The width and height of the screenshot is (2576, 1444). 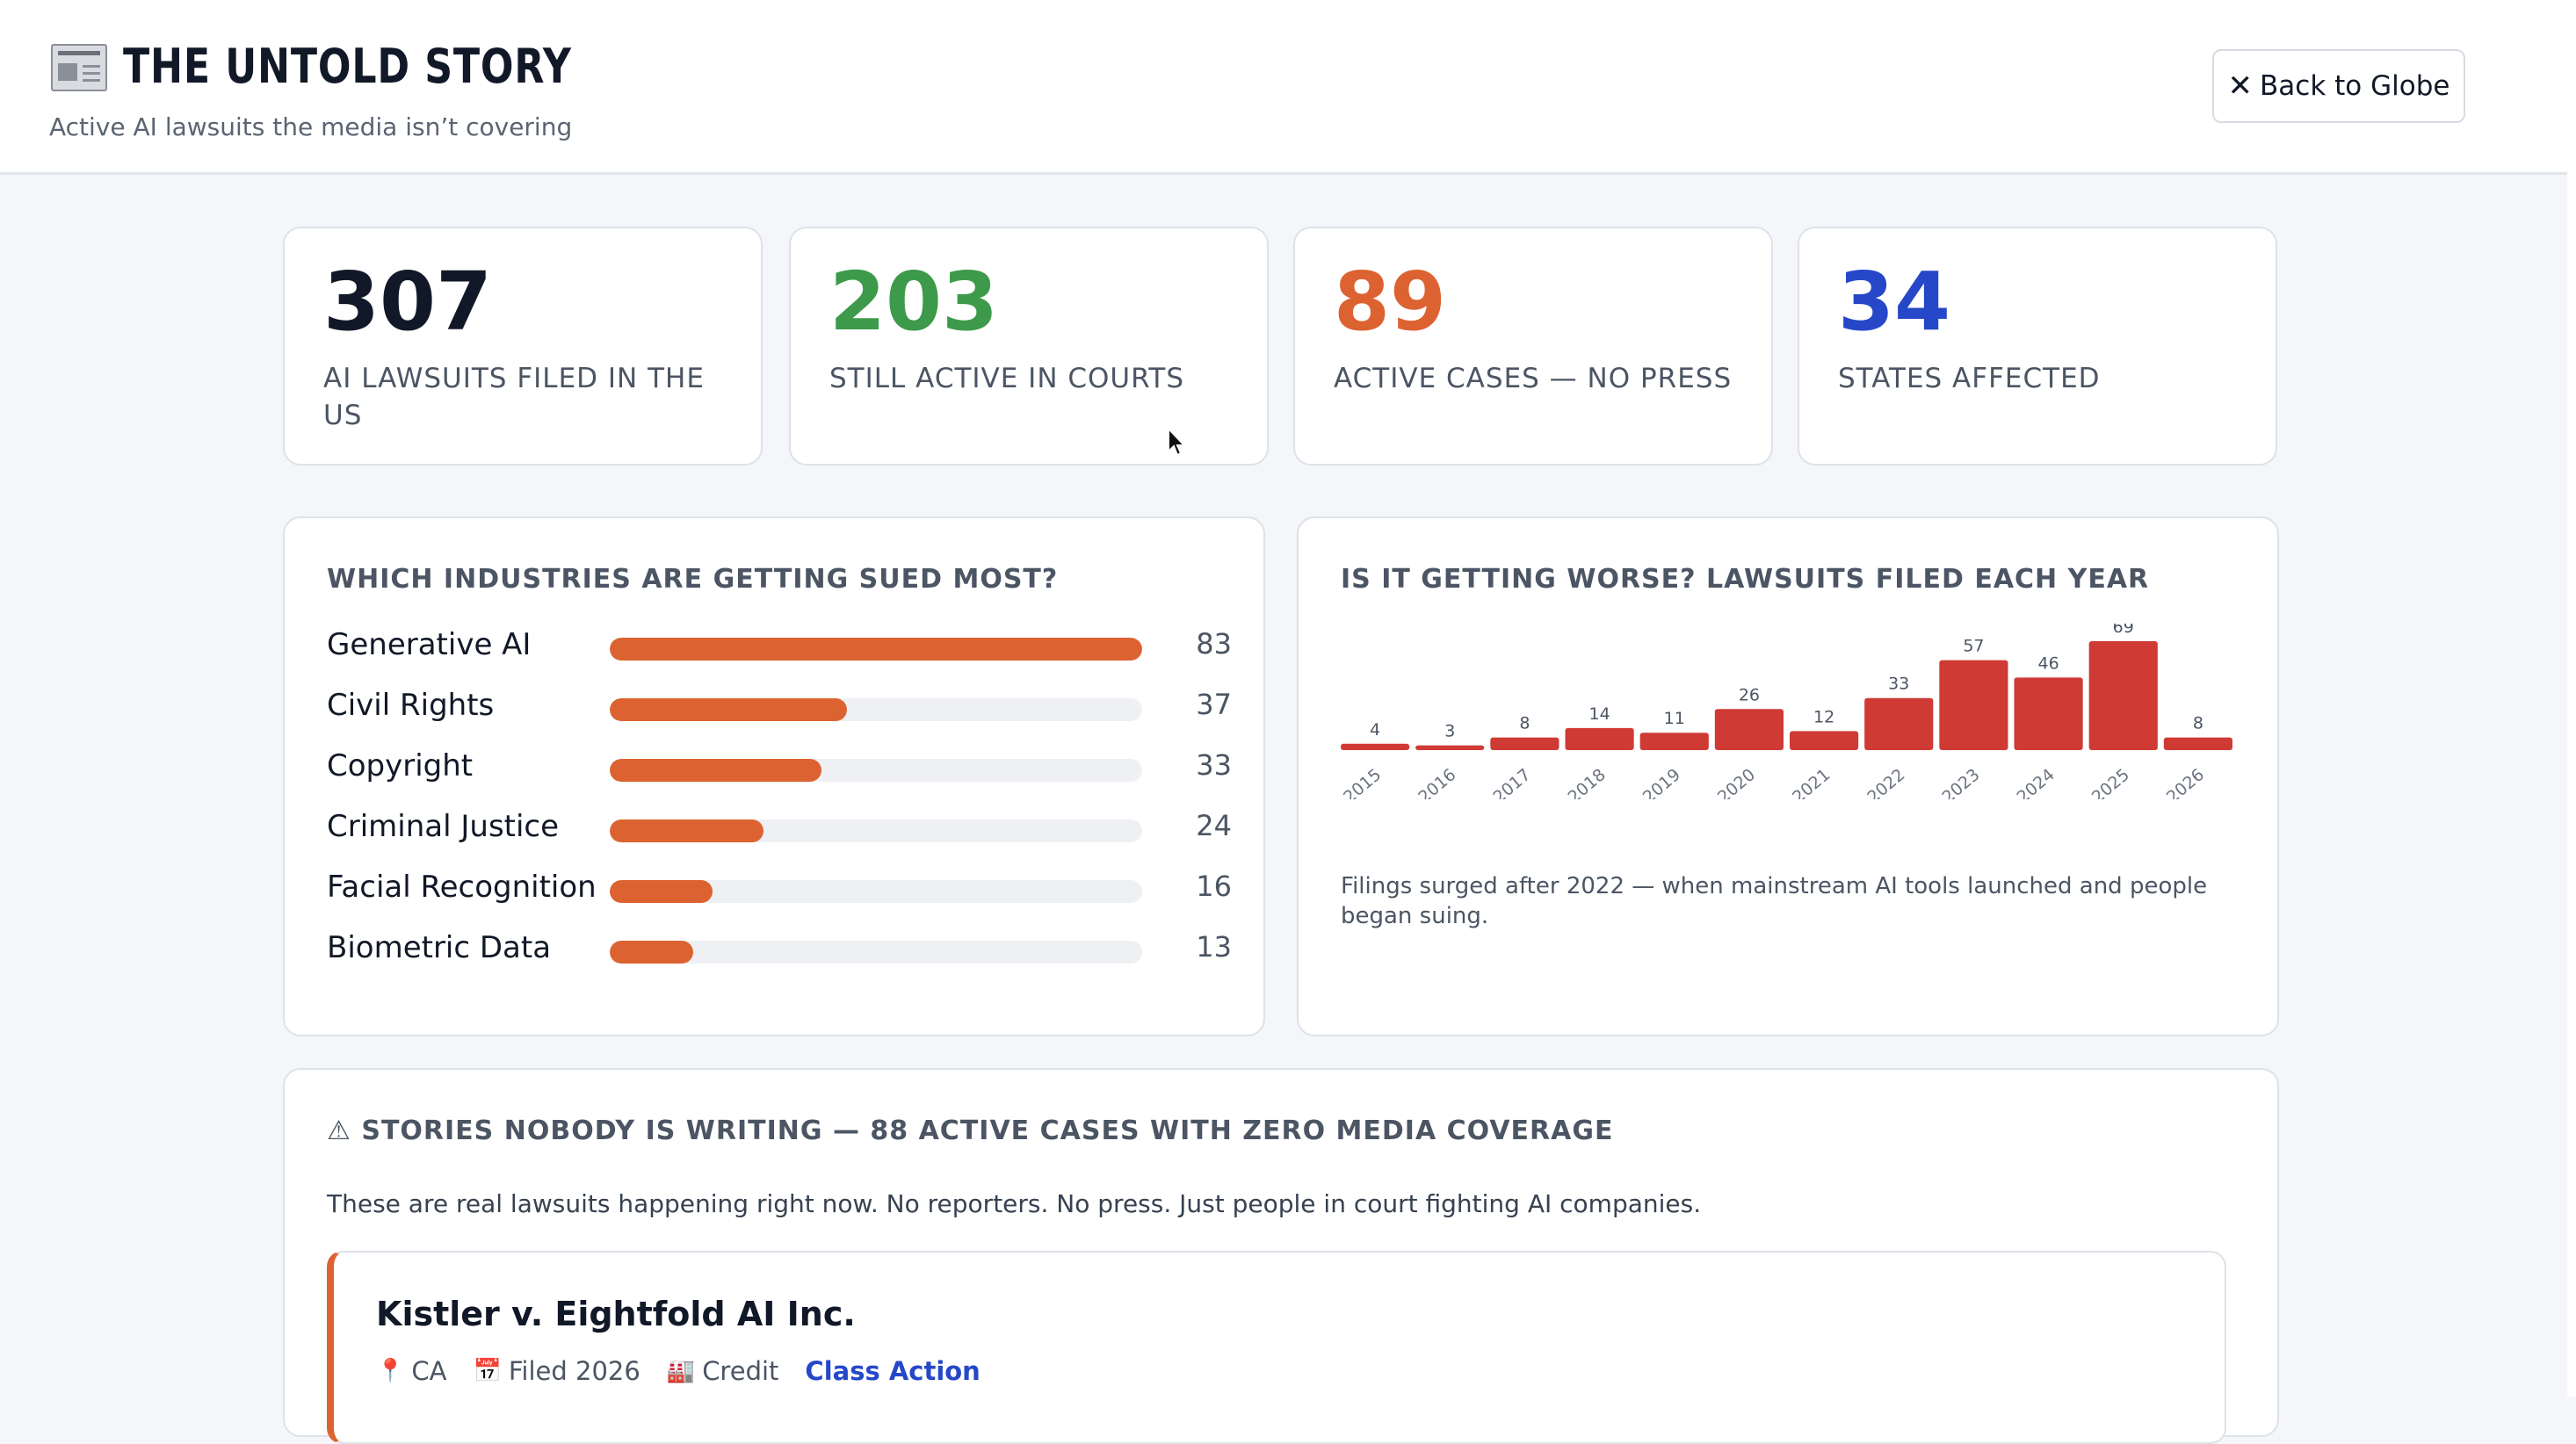 I want to click on x-tick-label: 2017, so click(x=1511, y=782).